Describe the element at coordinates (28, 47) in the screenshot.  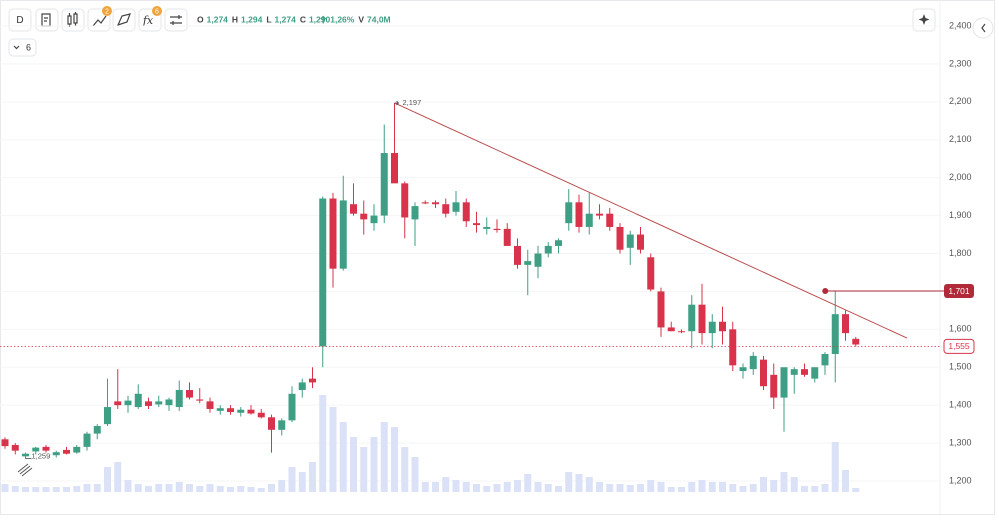
I see `indicator-count: 6` at that location.